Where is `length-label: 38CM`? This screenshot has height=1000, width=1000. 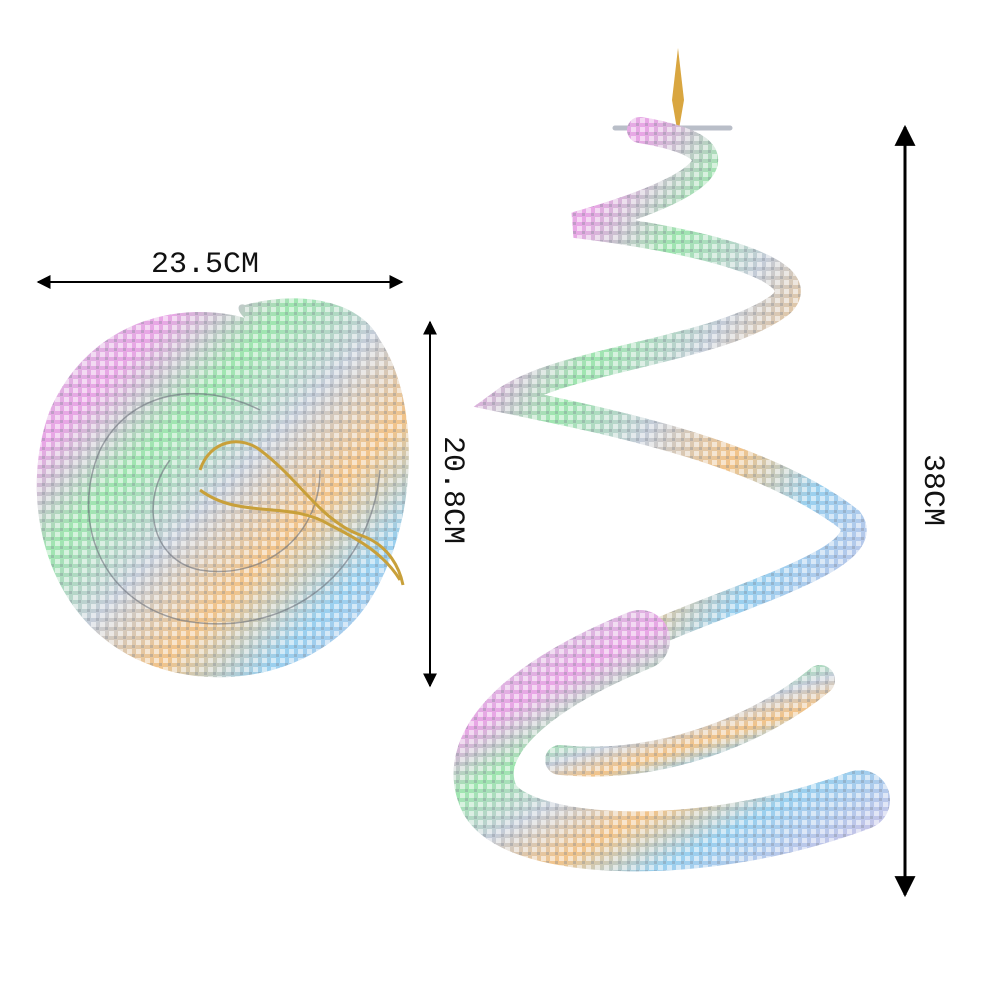 length-label: 38CM is located at coordinates (932, 490).